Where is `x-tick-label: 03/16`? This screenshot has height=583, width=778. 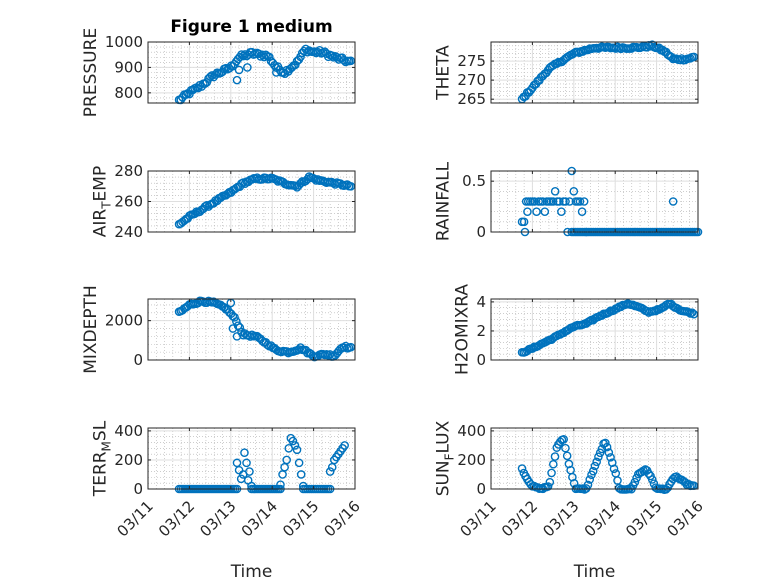
x-tick-label: 03/16 is located at coordinates (342, 518).